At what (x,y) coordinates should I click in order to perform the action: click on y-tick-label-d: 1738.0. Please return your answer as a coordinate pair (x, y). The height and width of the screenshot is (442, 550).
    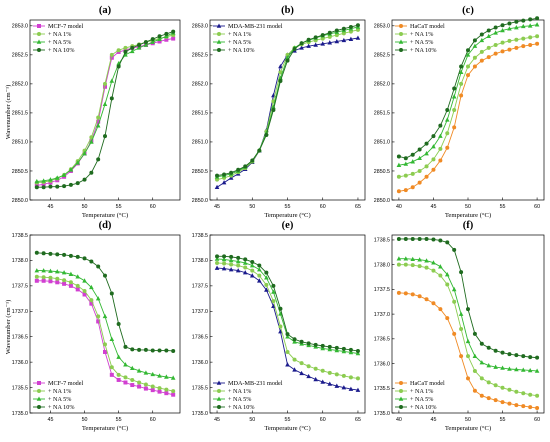
    Looking at the image, I should click on (20, 261).